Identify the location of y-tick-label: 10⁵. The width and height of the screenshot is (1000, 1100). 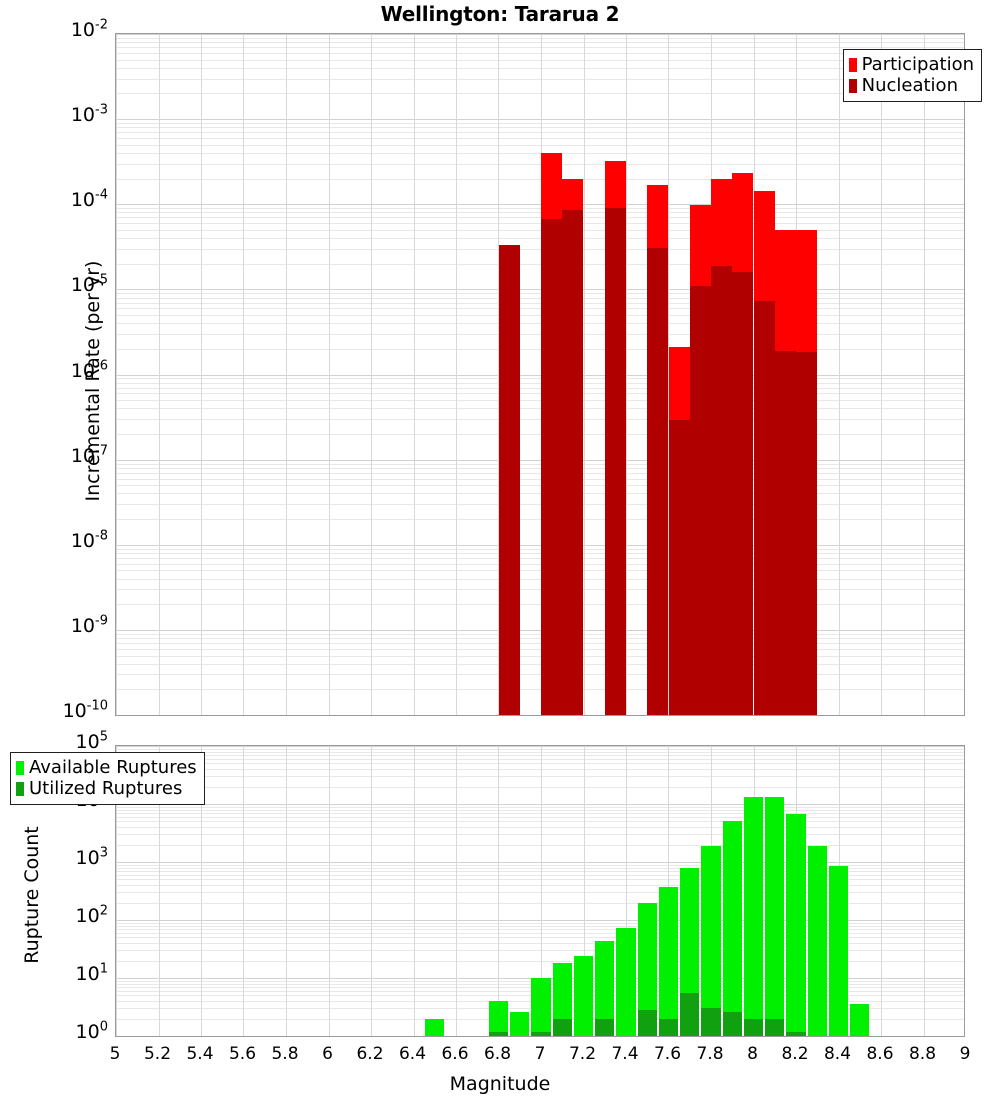
(91, 741).